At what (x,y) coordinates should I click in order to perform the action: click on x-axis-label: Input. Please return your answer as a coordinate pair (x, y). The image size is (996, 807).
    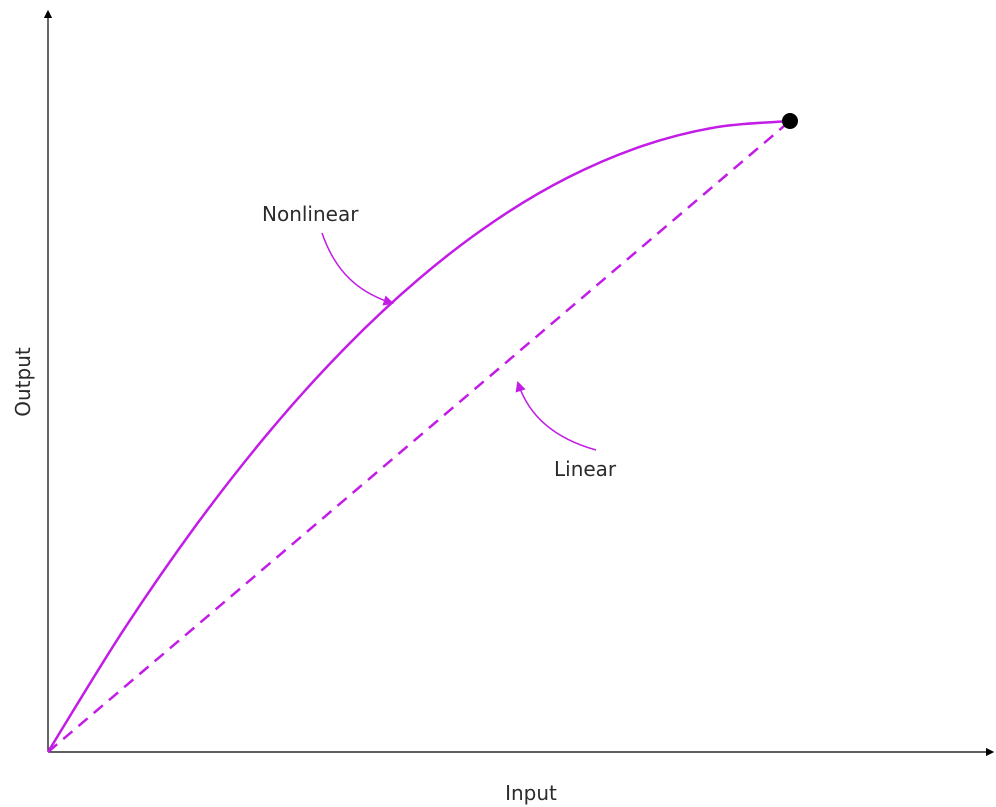
    Looking at the image, I should click on (531, 793).